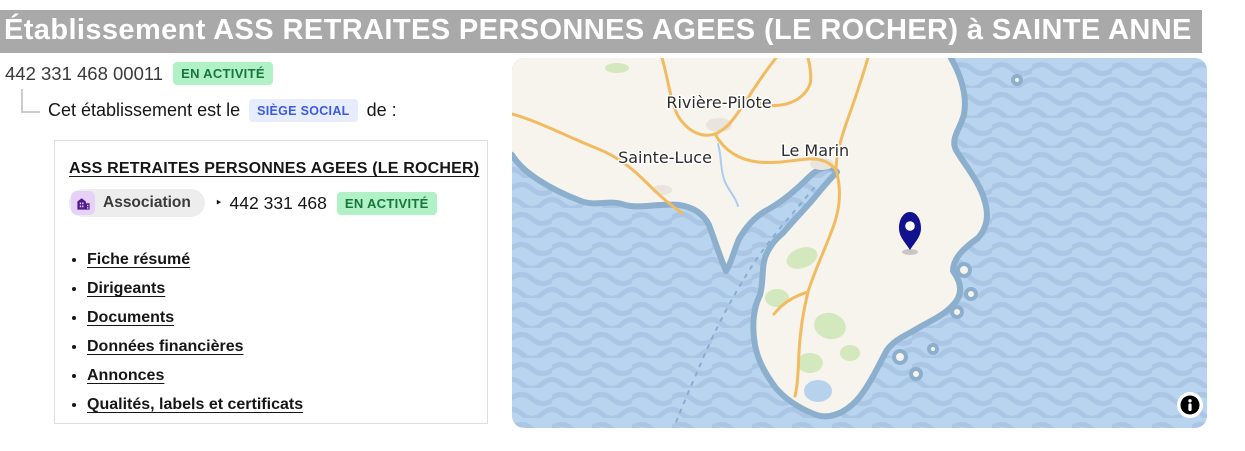 This screenshot has width=1245, height=451. I want to click on list-item: Fiche résumé, so click(280, 260).